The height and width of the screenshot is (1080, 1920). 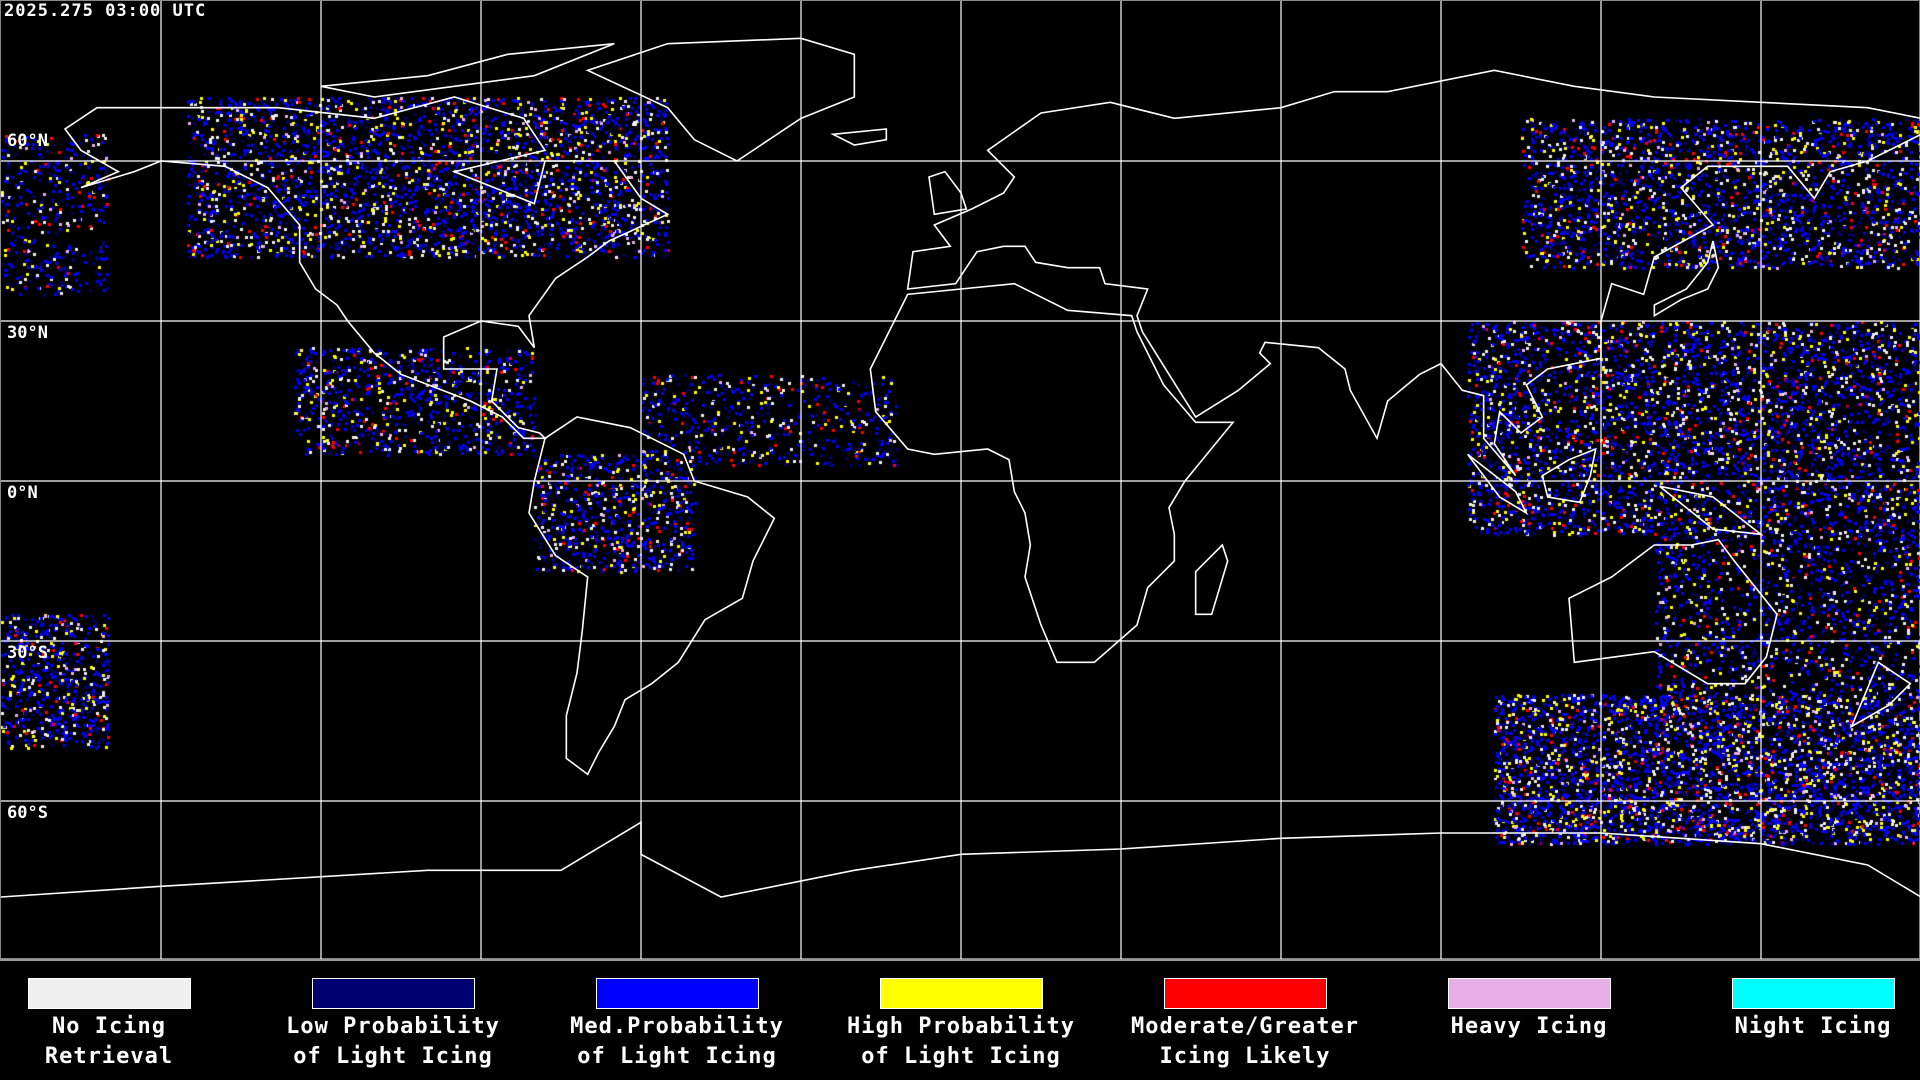 I want to click on legend-label: Med.Probability of Light Icing, so click(x=677, y=1041).